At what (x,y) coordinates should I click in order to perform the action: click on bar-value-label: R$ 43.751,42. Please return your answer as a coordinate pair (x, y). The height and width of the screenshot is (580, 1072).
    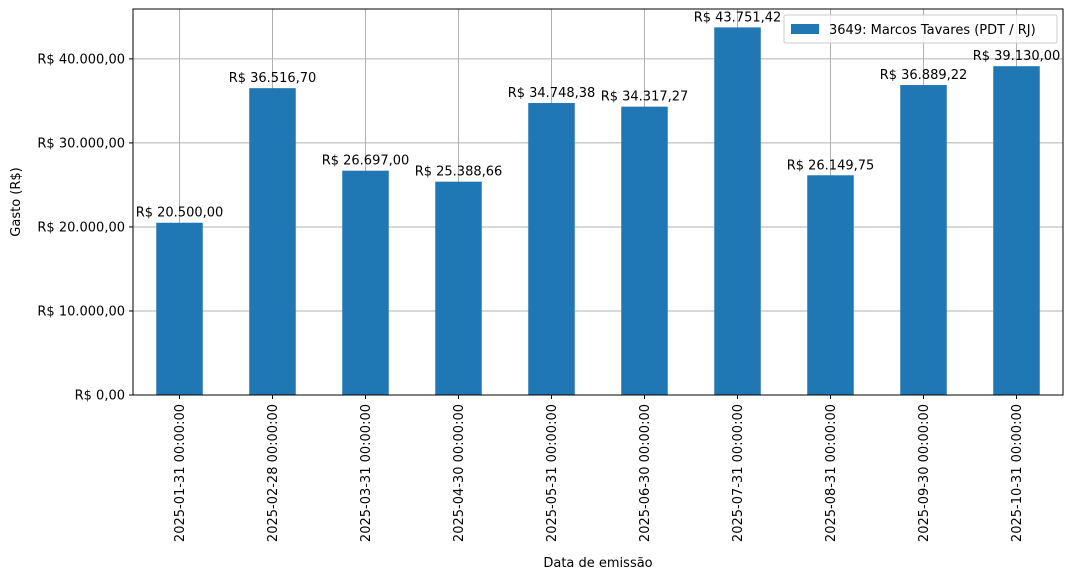
    Looking at the image, I should click on (738, 17).